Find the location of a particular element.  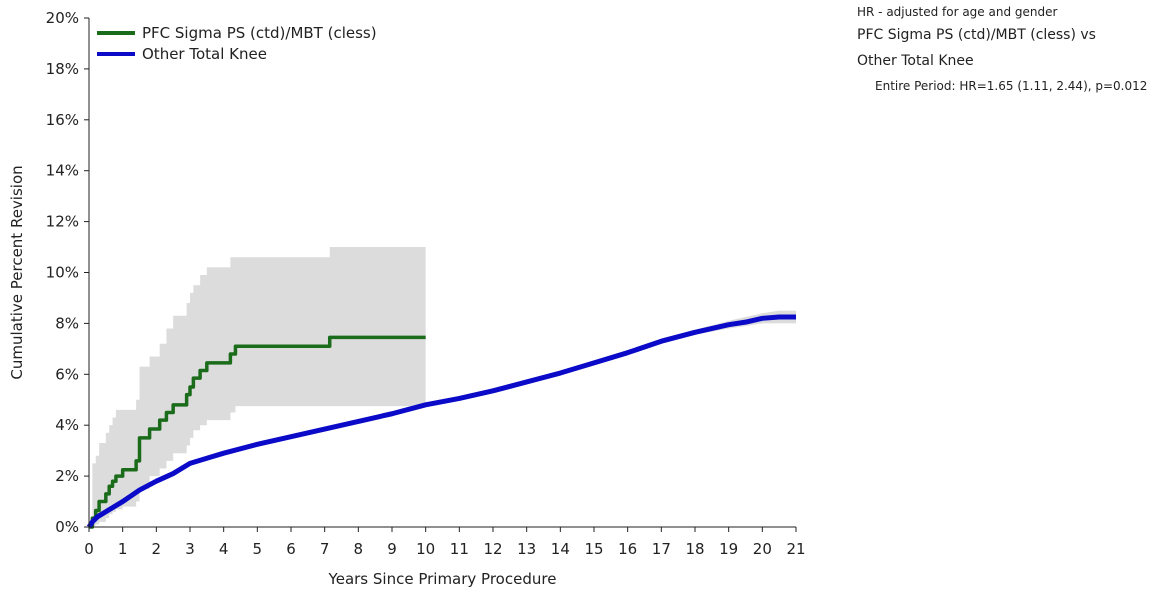

y-tick-label: 10% is located at coordinates (62, 273).